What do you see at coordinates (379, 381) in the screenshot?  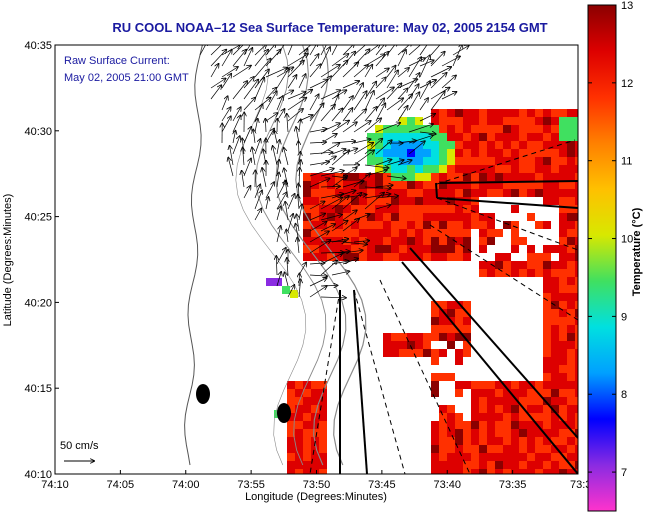 I see `lane-centerline` at bounding box center [379, 381].